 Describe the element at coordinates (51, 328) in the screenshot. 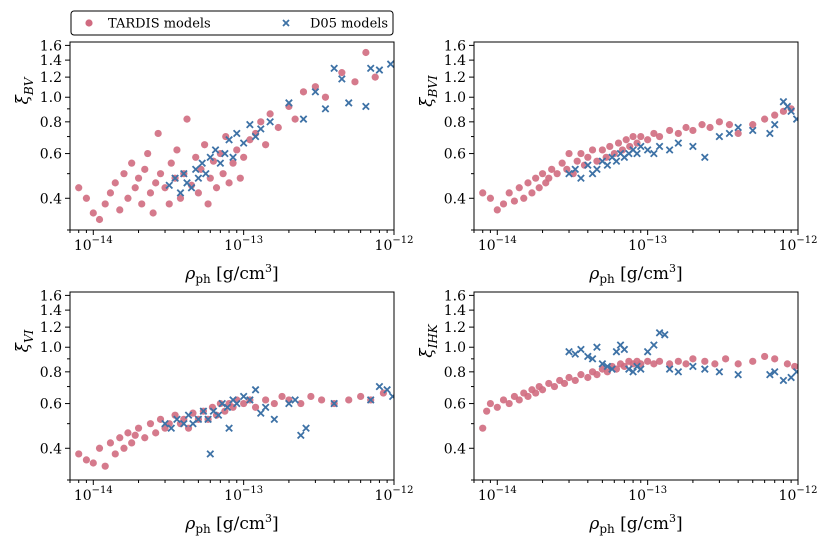

I see `y-tick-label: 1.2` at that location.